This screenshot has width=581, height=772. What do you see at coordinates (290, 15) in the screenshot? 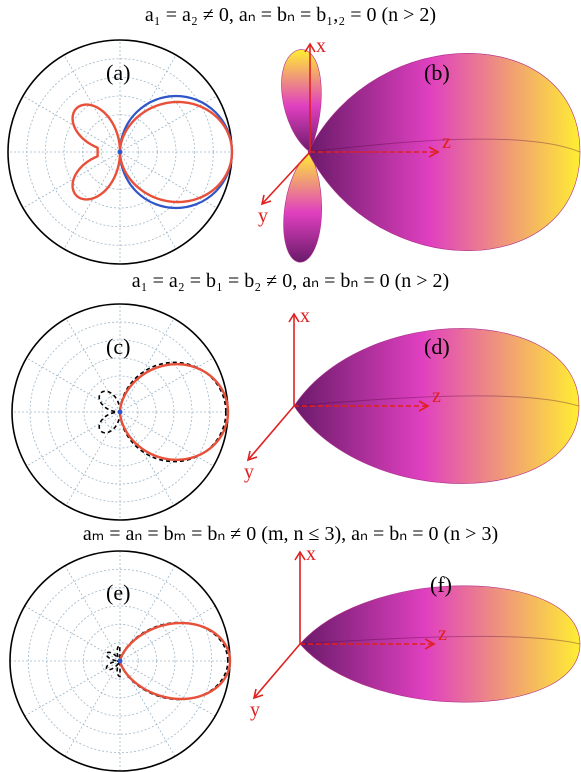
I see `row-1-title: a₁ = a₂ ≠ 0, aₙ = bₙ = b₁,₂ = 0 (n > 2)` at bounding box center [290, 15].